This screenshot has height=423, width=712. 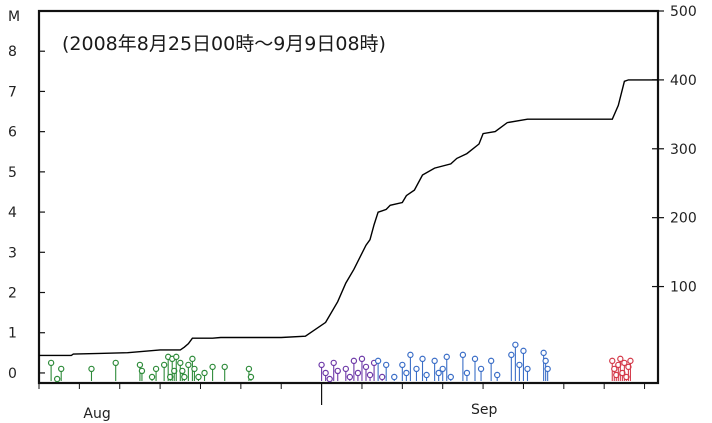 I want to click on left-tick-label: 1, so click(x=12, y=334).